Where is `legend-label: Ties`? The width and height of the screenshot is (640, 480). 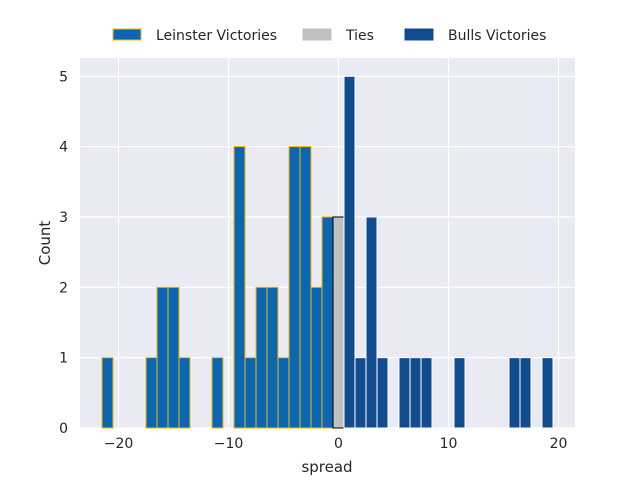
legend-label: Ties is located at coordinates (359, 36).